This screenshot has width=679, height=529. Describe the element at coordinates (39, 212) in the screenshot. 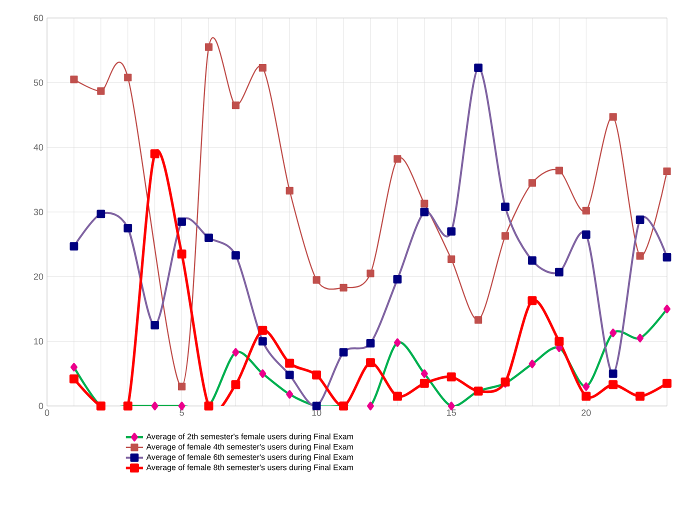

I see `y-tick-label: 30` at that location.